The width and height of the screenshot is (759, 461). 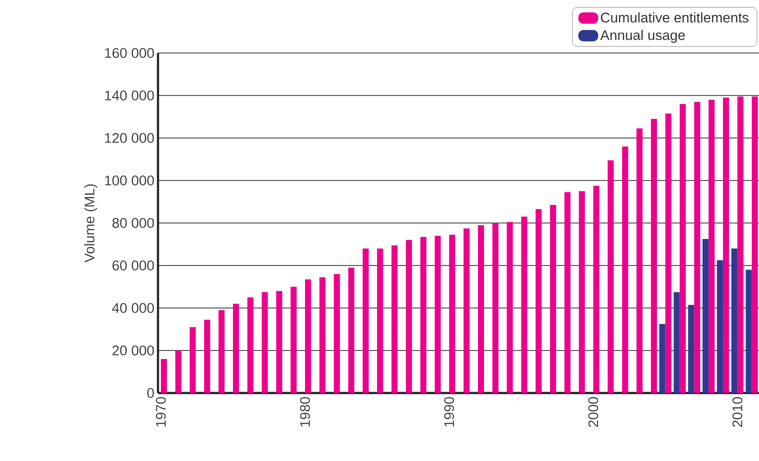 What do you see at coordinates (133, 351) in the screenshot?
I see `y-tick-label: 20 000` at bounding box center [133, 351].